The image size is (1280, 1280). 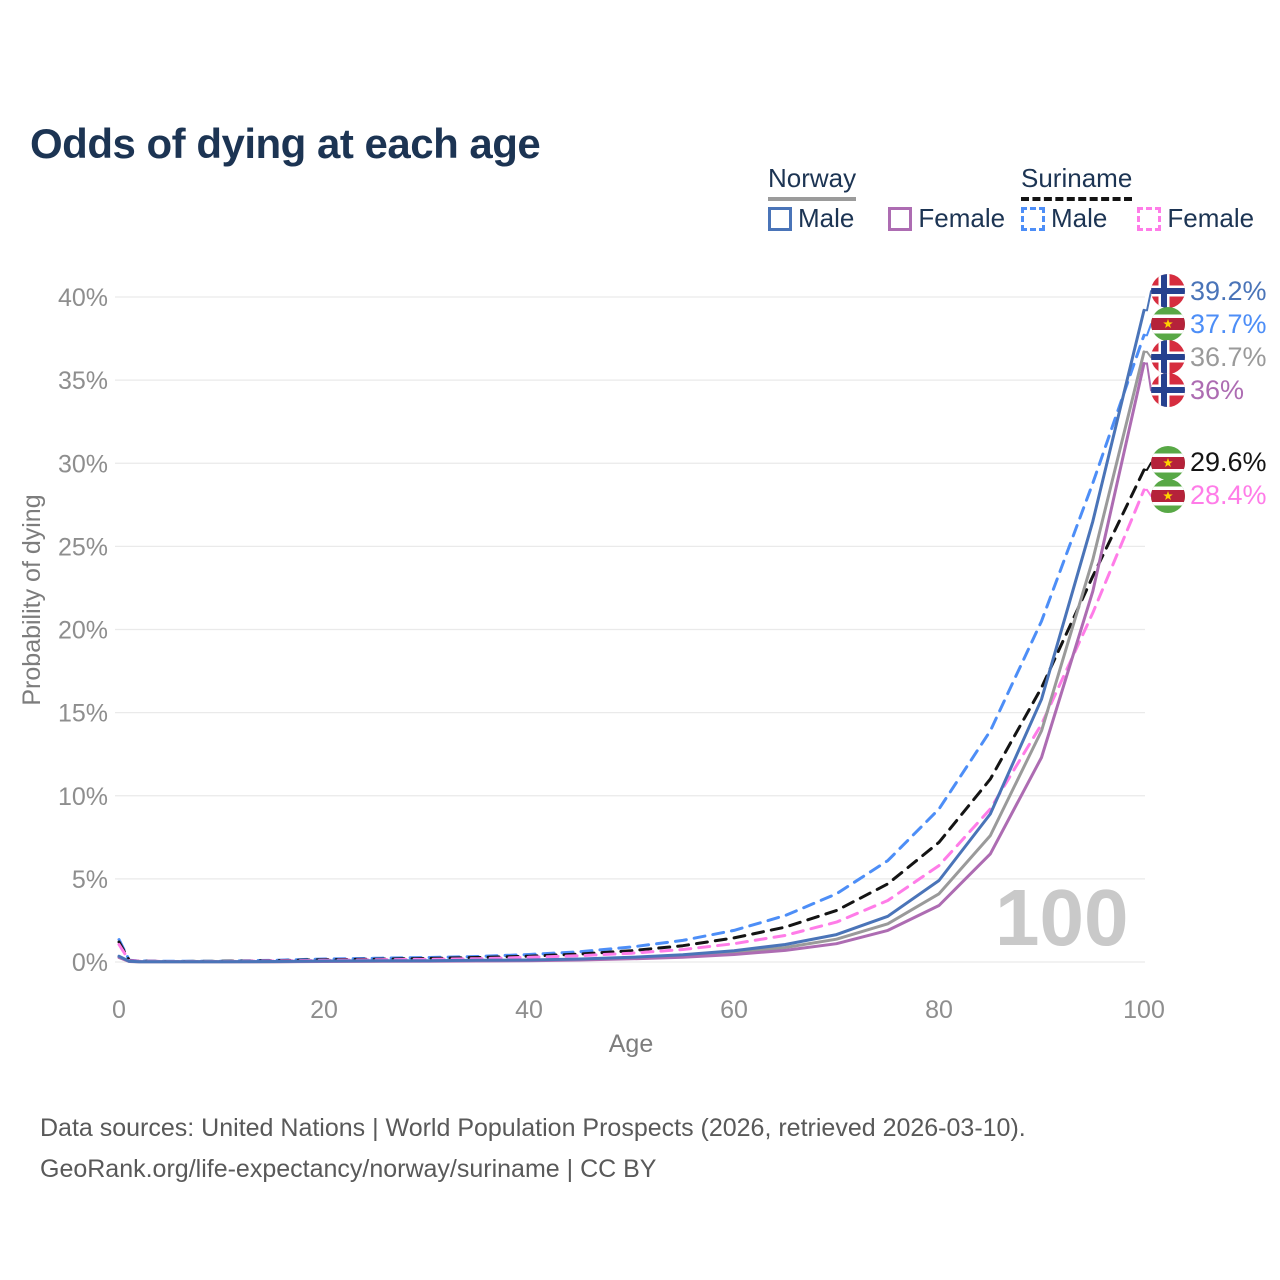 I want to click on legend-item-norway-female: Female, so click(x=946, y=218).